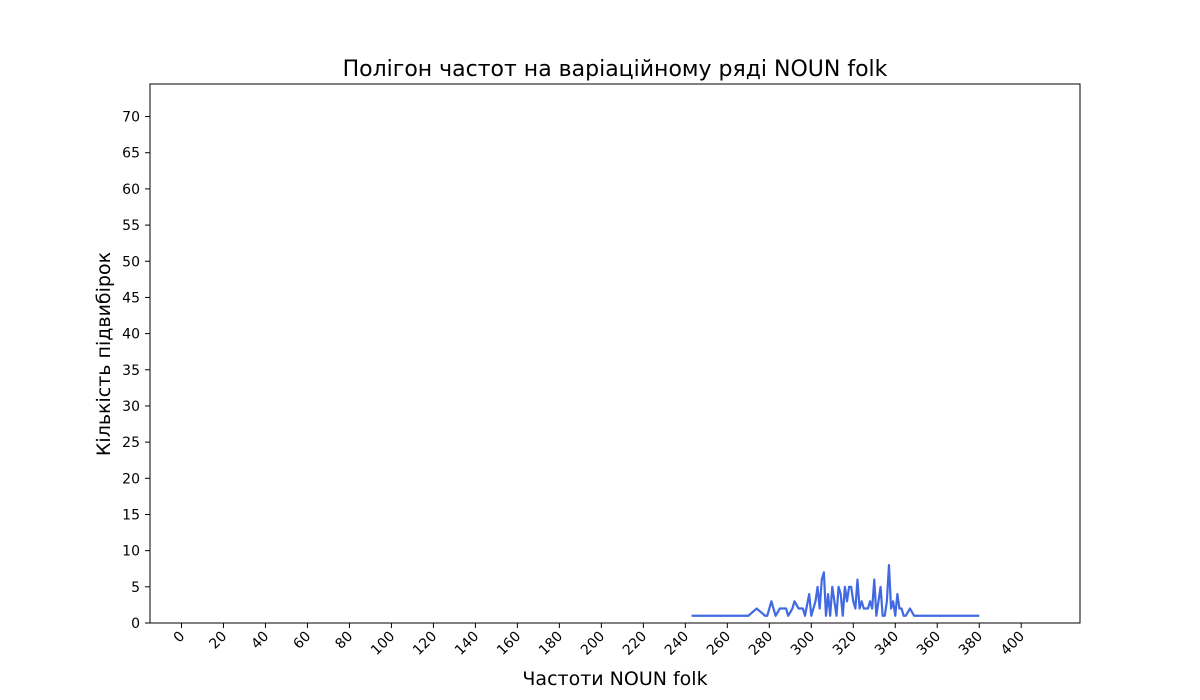 The image size is (1200, 700). Describe the element at coordinates (1013, 644) in the screenshot. I see `x-tick-label: 400` at that location.